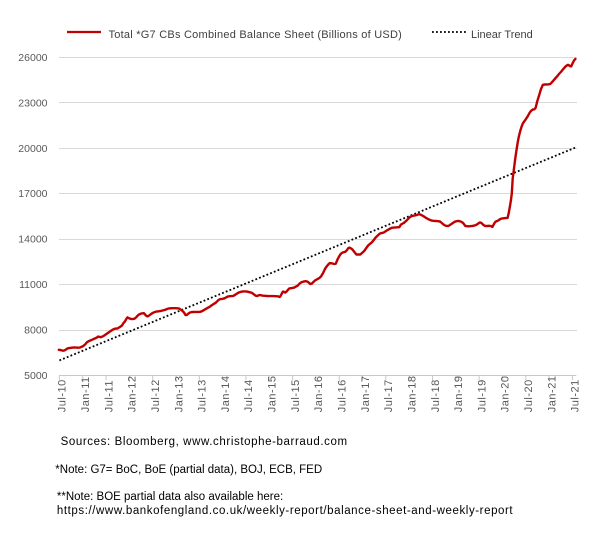 The width and height of the screenshot is (609, 533). Describe the element at coordinates (133, 394) in the screenshot. I see `svg-text: Jan-12` at that location.